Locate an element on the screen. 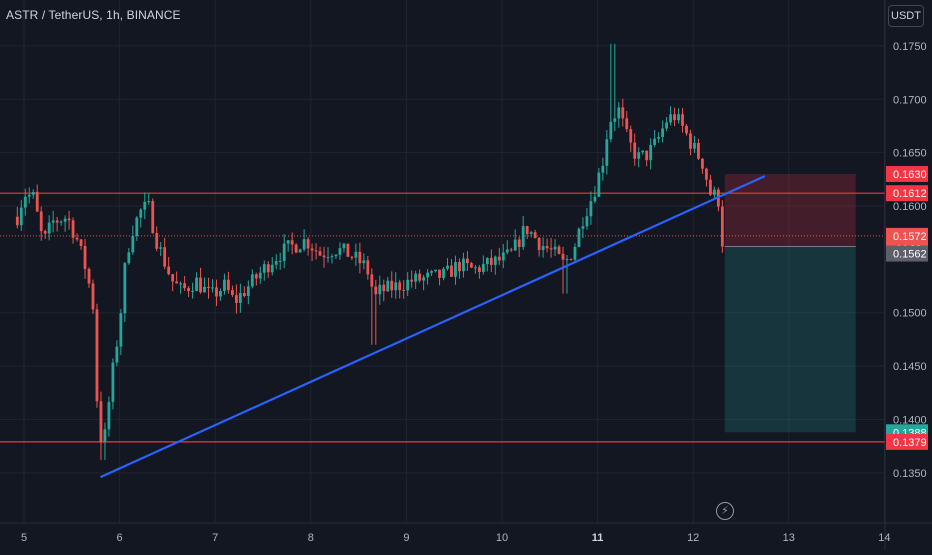 The width and height of the screenshot is (932, 555). long-short-position-tool is located at coordinates (790, 303).